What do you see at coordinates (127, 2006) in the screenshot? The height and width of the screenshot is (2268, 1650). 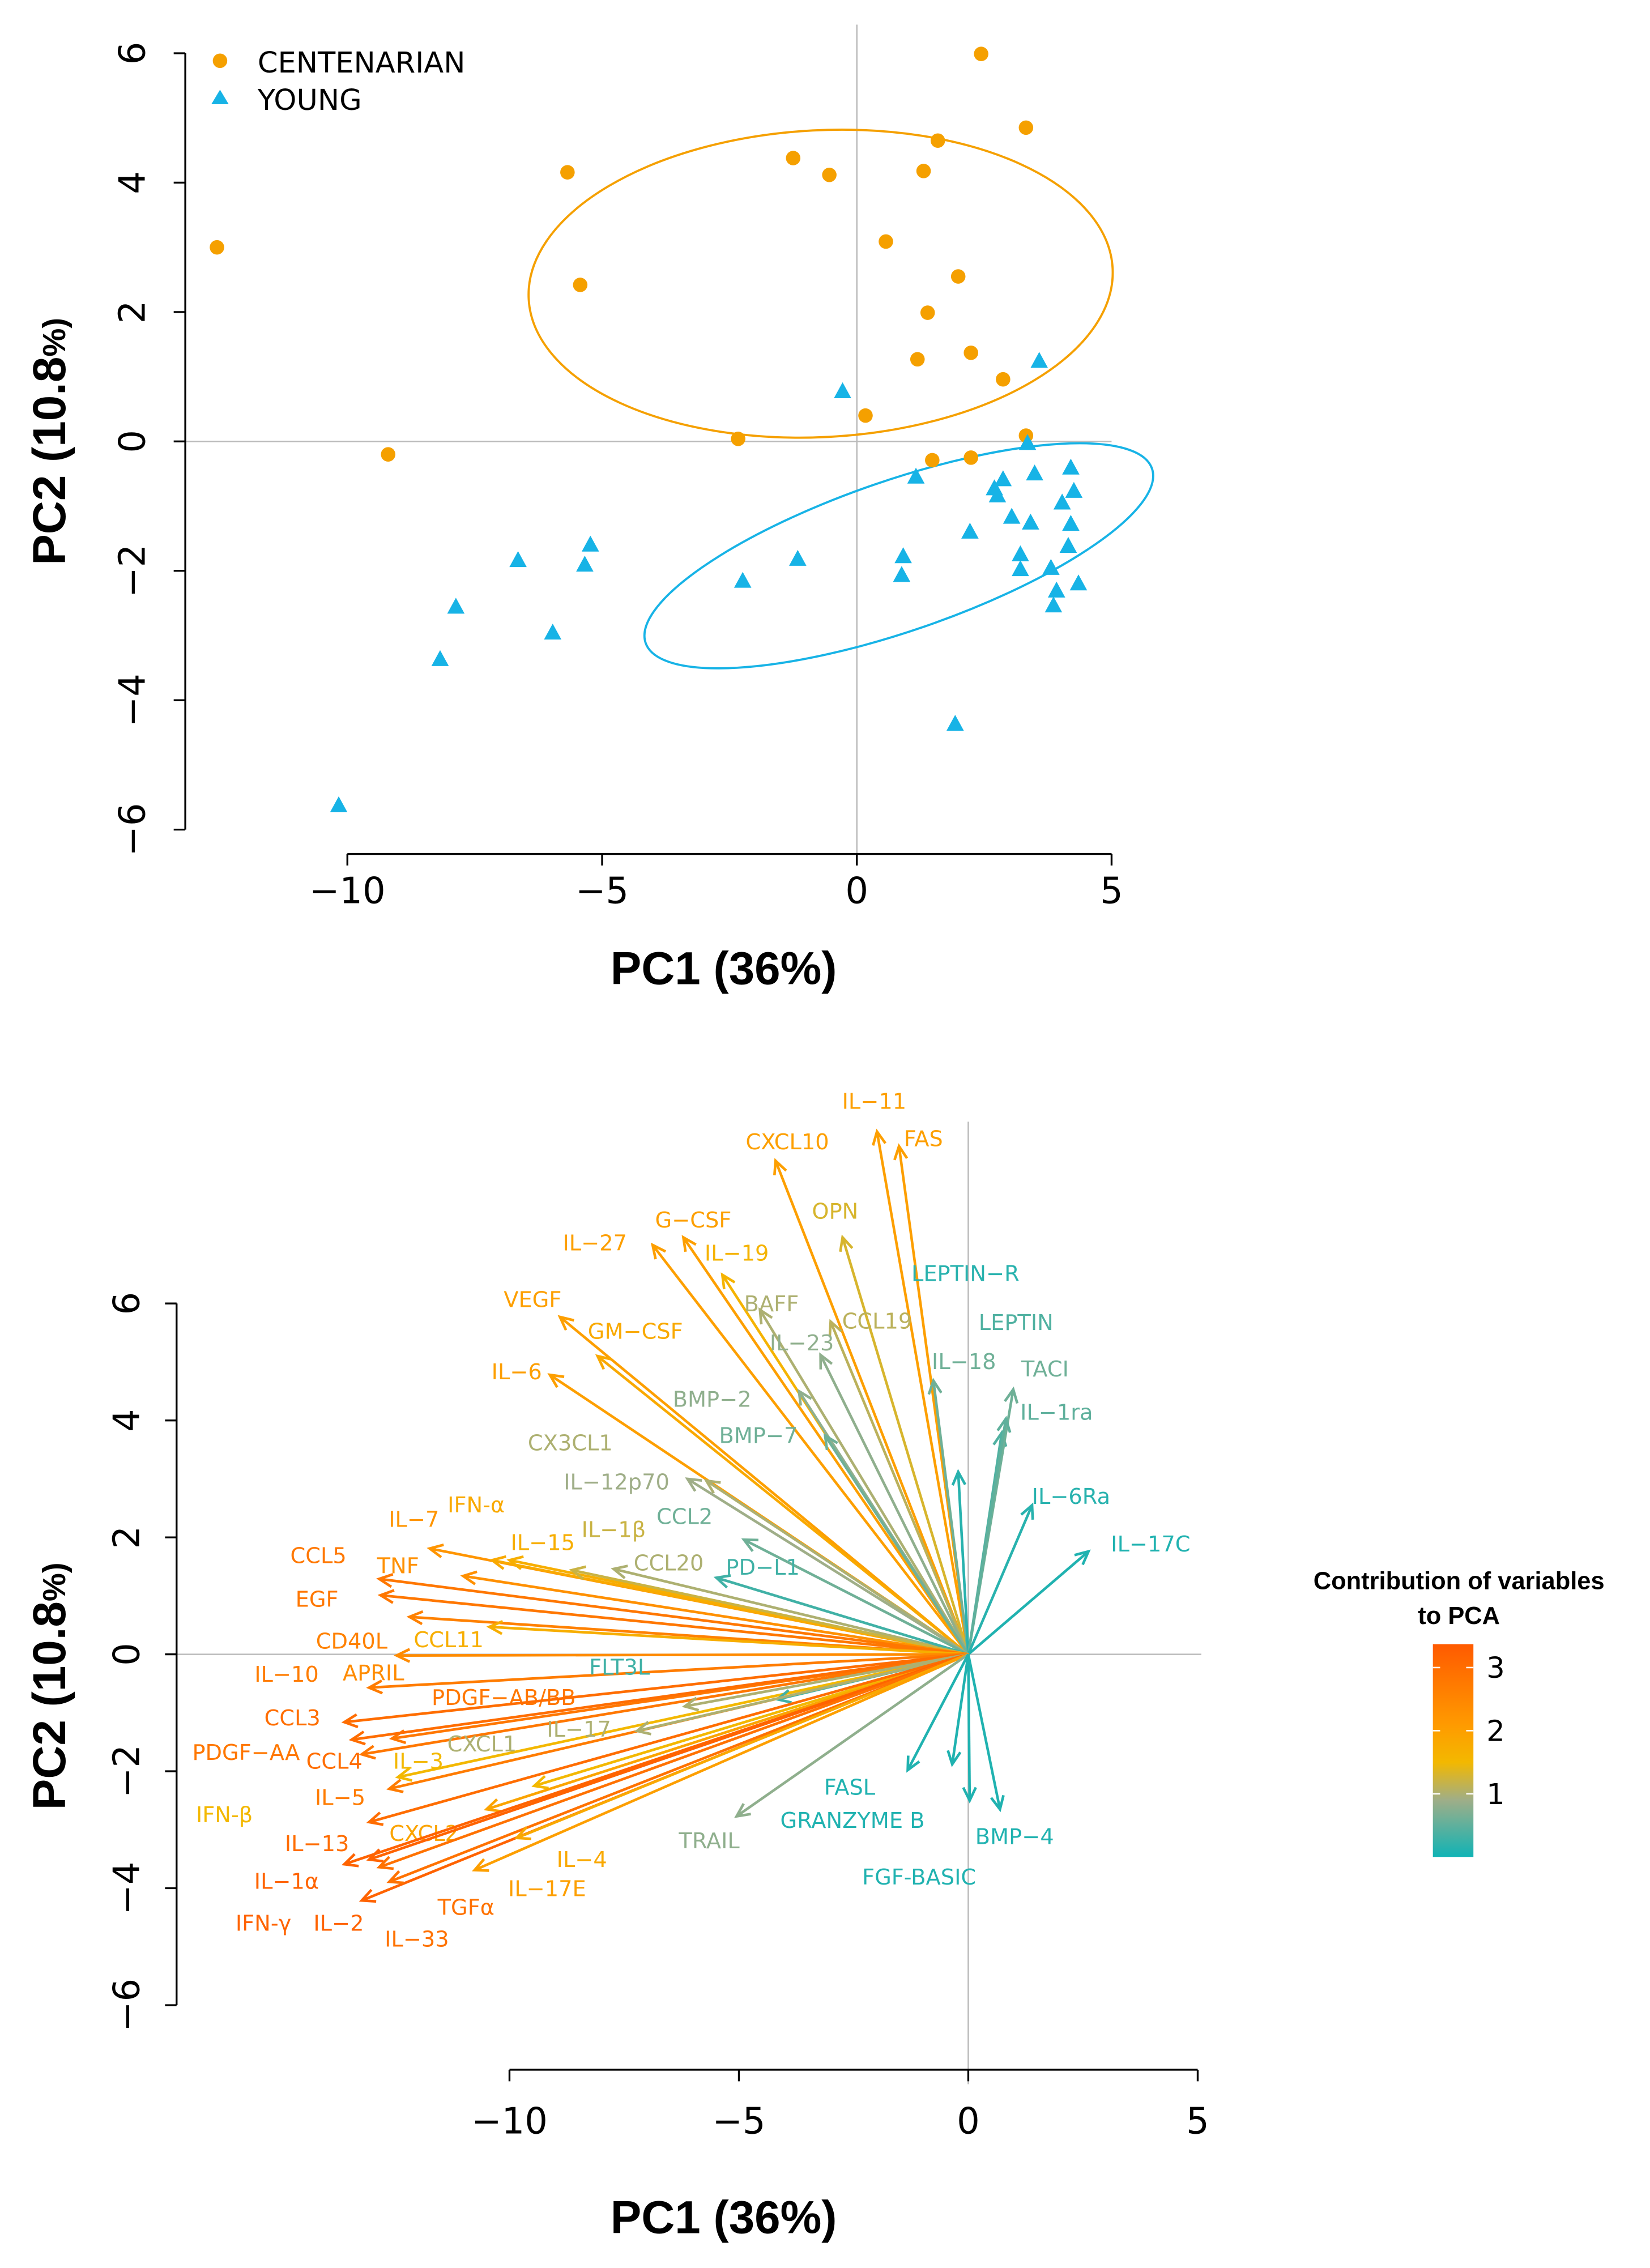 I see `y-tick-label: −6` at bounding box center [127, 2006].